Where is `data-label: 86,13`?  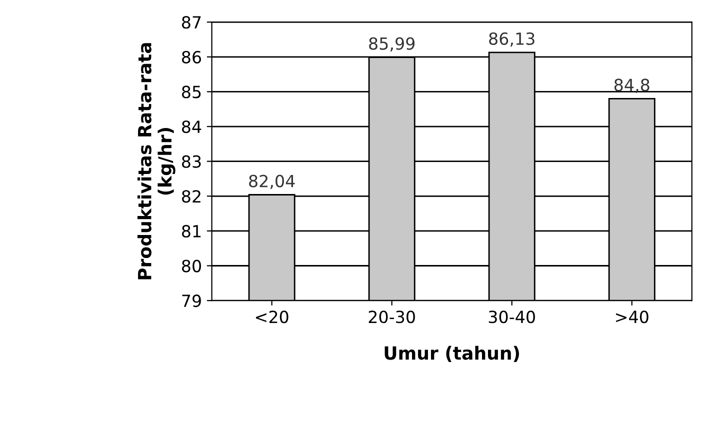
data-label: 86,13 is located at coordinates (511, 39).